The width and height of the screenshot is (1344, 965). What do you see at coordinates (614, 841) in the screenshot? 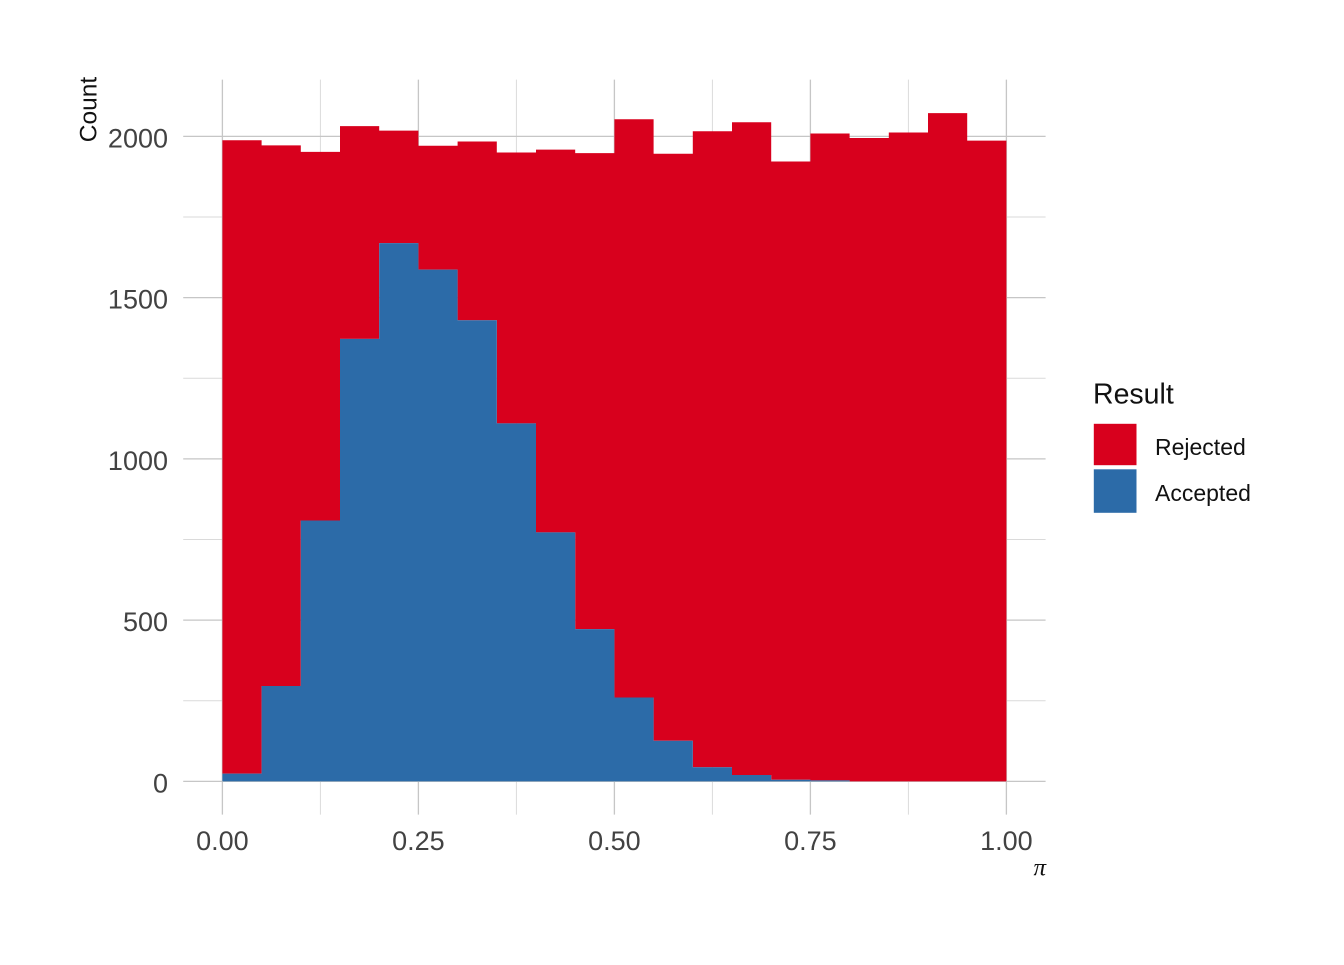
I see `svg-text: 0.50` at bounding box center [614, 841].